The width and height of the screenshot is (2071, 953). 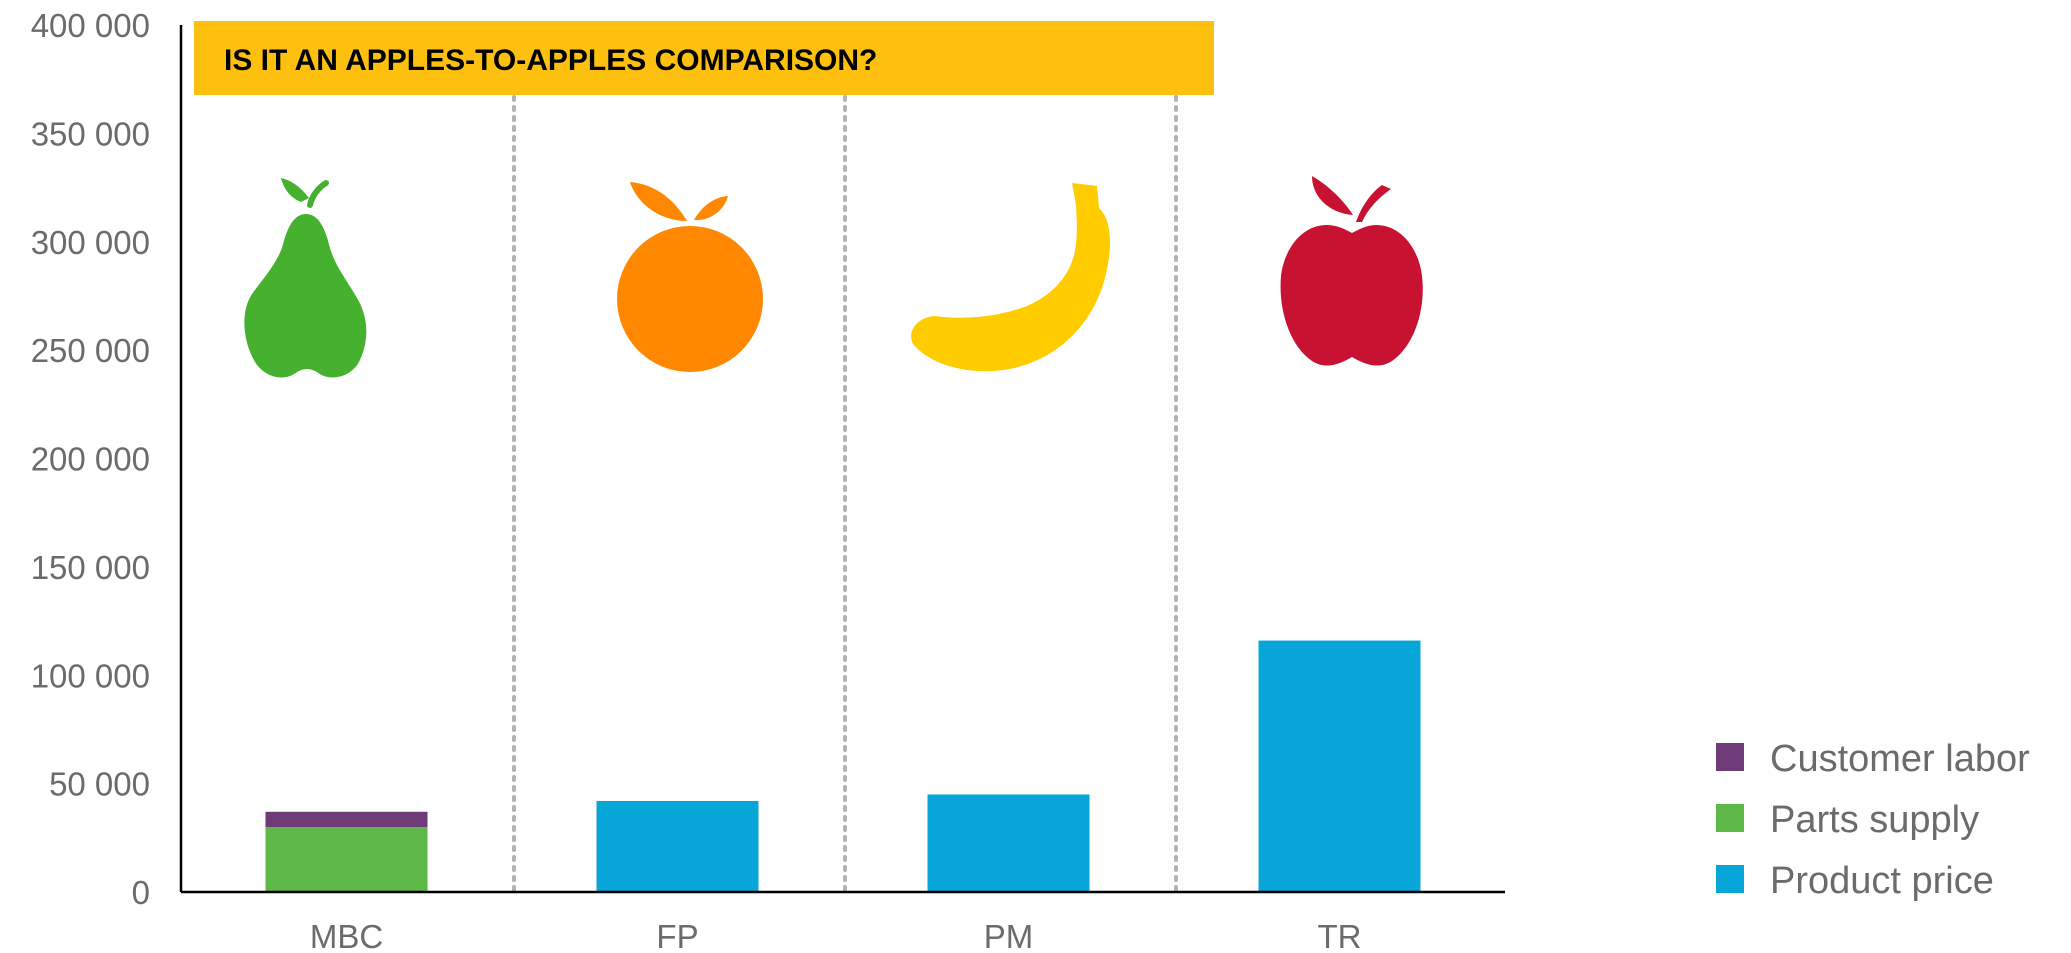 I want to click on y-tick-label: 300 000, so click(x=90, y=242).